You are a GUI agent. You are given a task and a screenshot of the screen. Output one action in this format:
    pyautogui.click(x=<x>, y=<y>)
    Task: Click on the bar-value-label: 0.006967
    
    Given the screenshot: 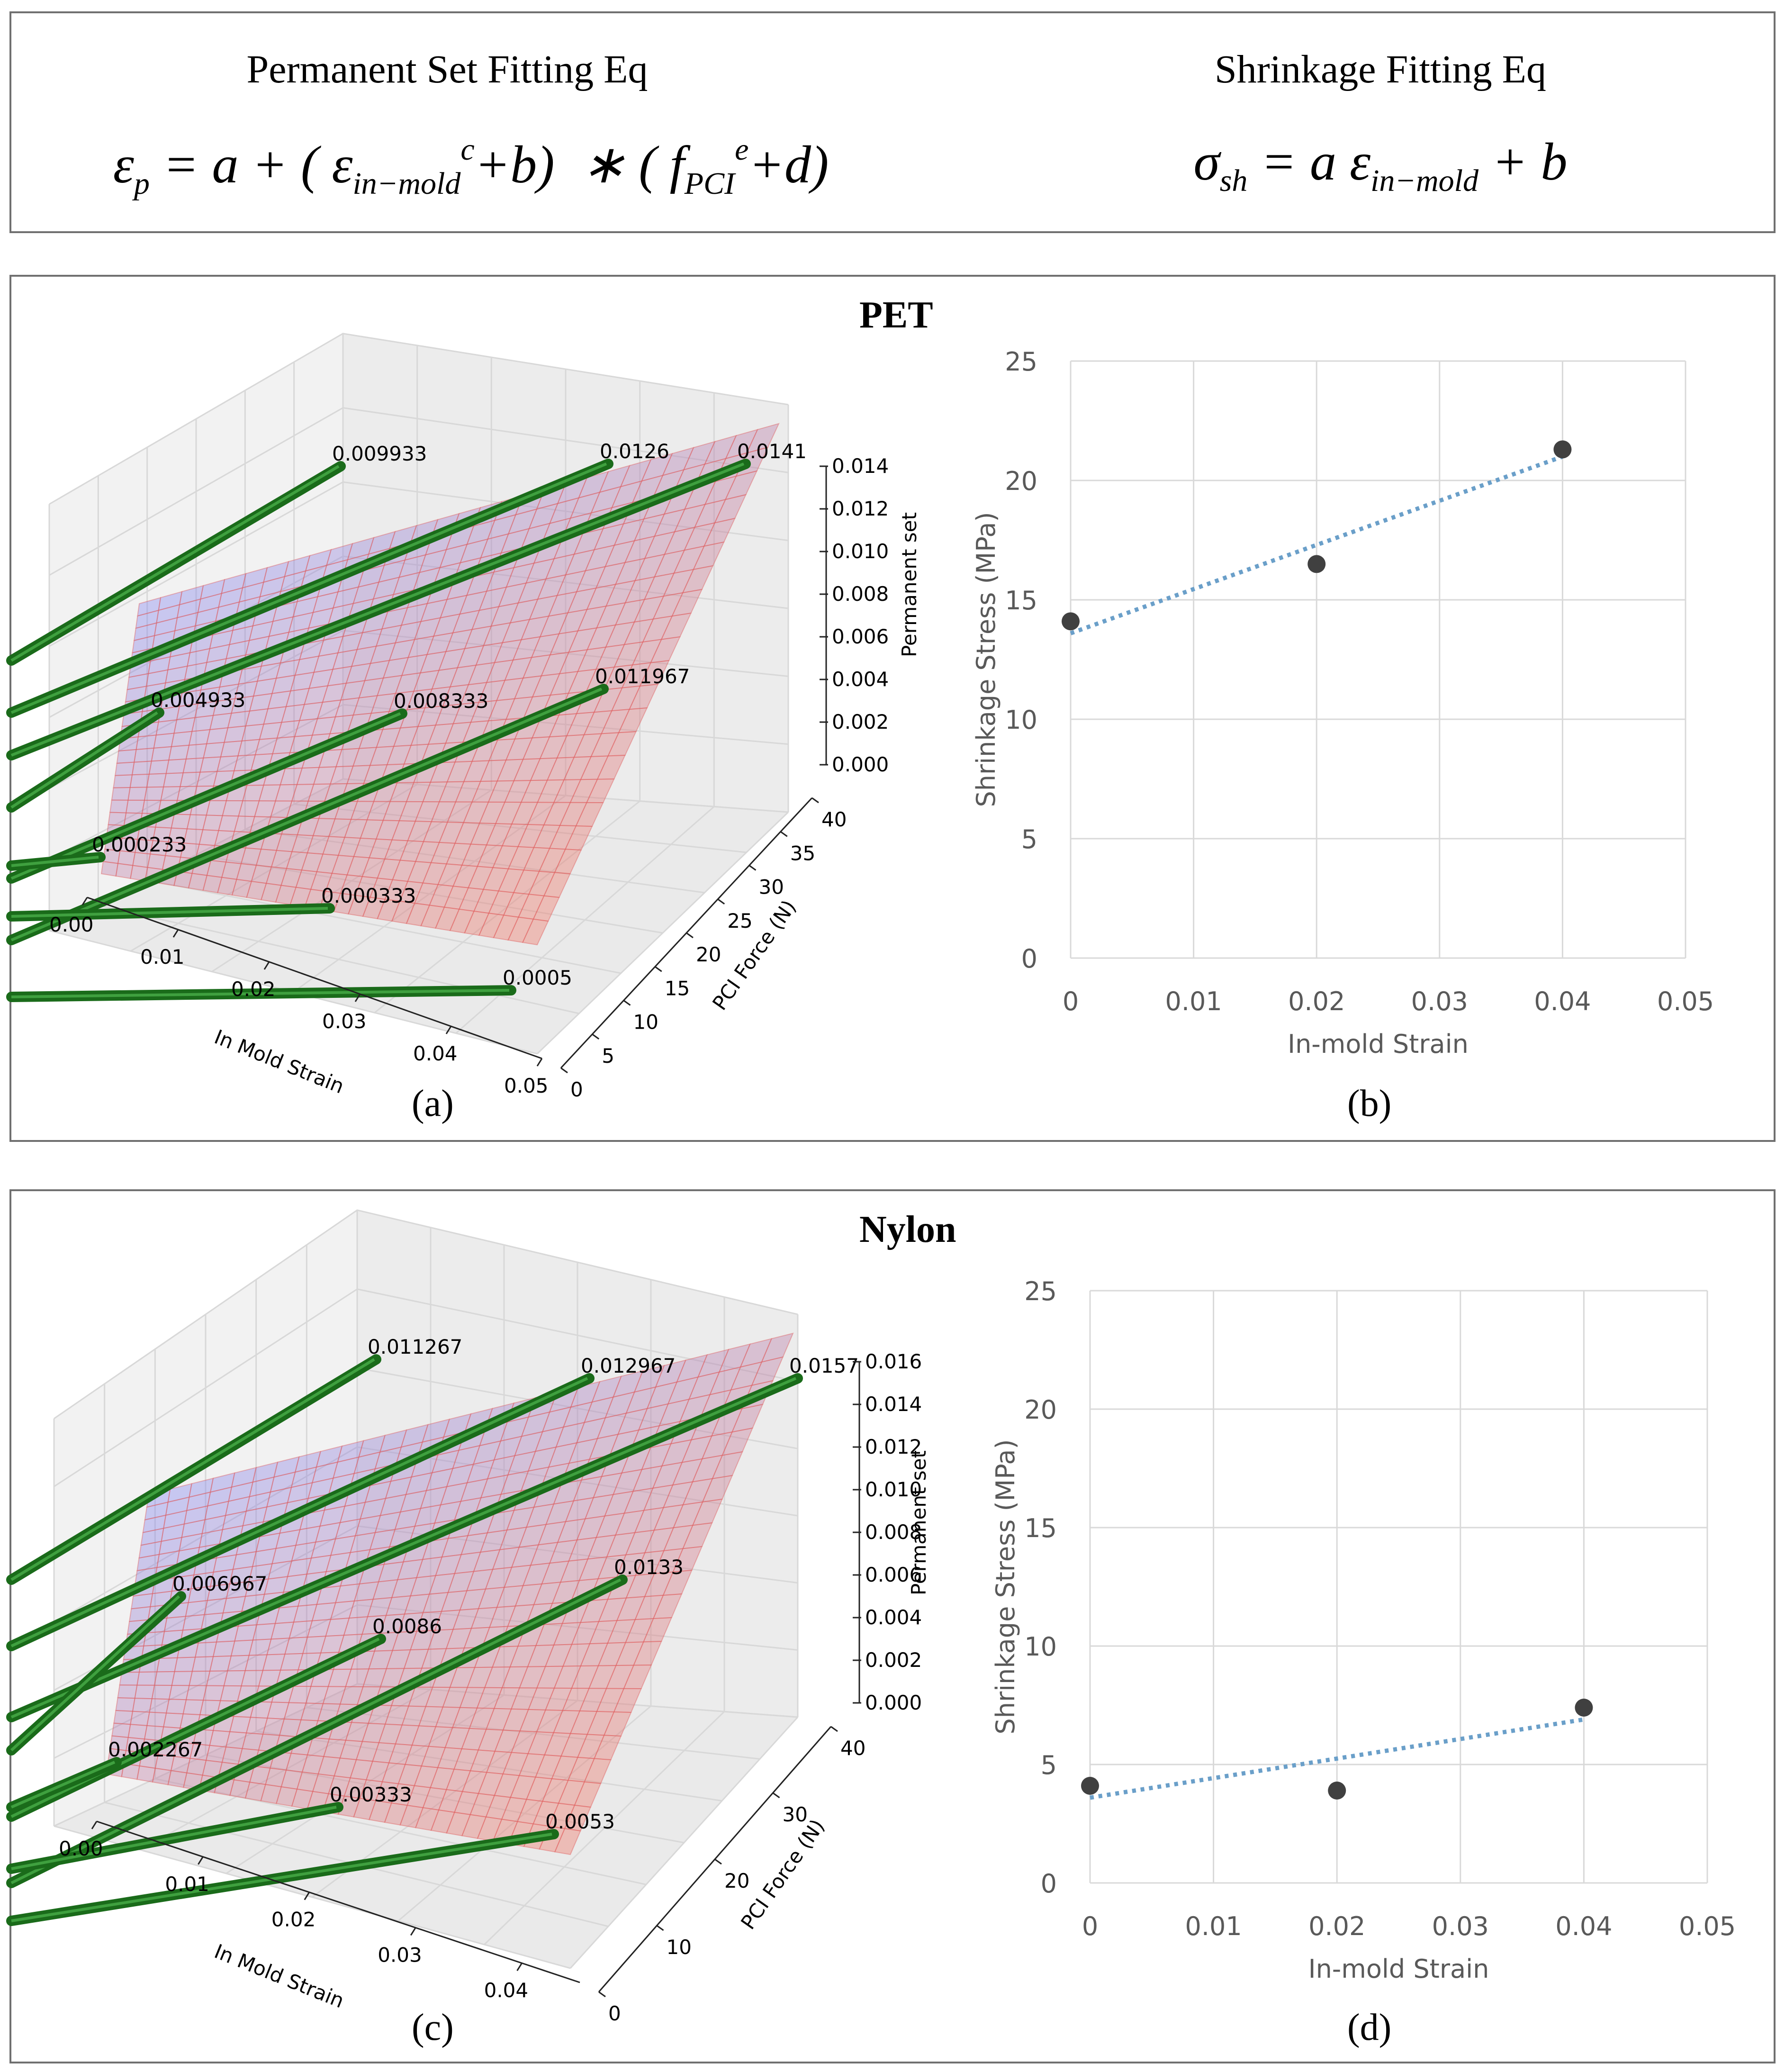 What is the action you would take?
    pyautogui.click(x=219, y=1583)
    